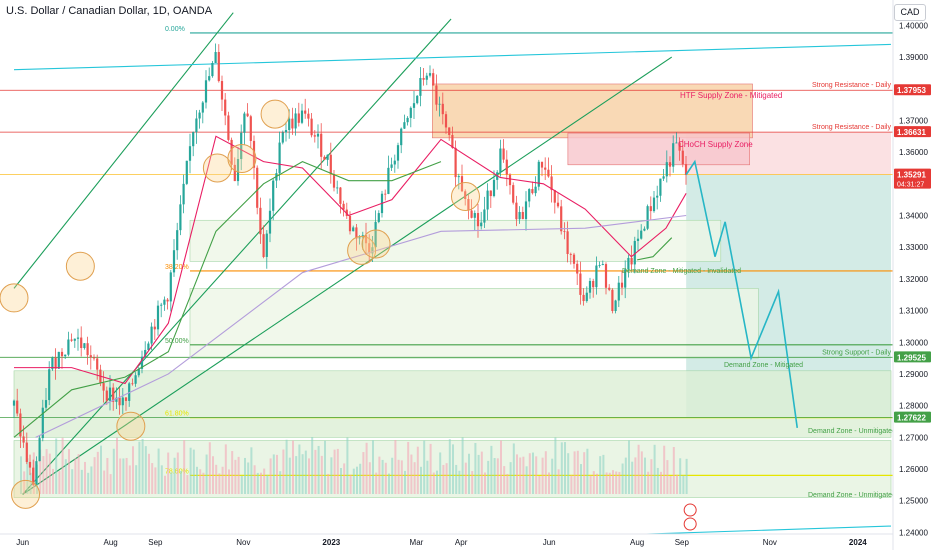 The width and height of the screenshot is (932, 550). What do you see at coordinates (913, 57) in the screenshot?
I see `y-tick-label: 1.39000` at bounding box center [913, 57].